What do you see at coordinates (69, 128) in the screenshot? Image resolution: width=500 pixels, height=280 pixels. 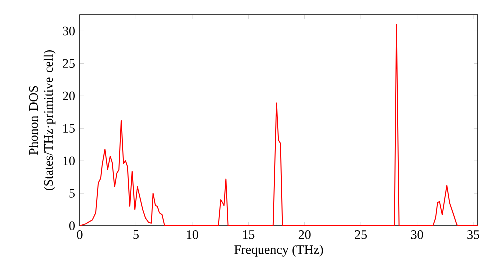 I see `y-tick-label: 15` at bounding box center [69, 128].